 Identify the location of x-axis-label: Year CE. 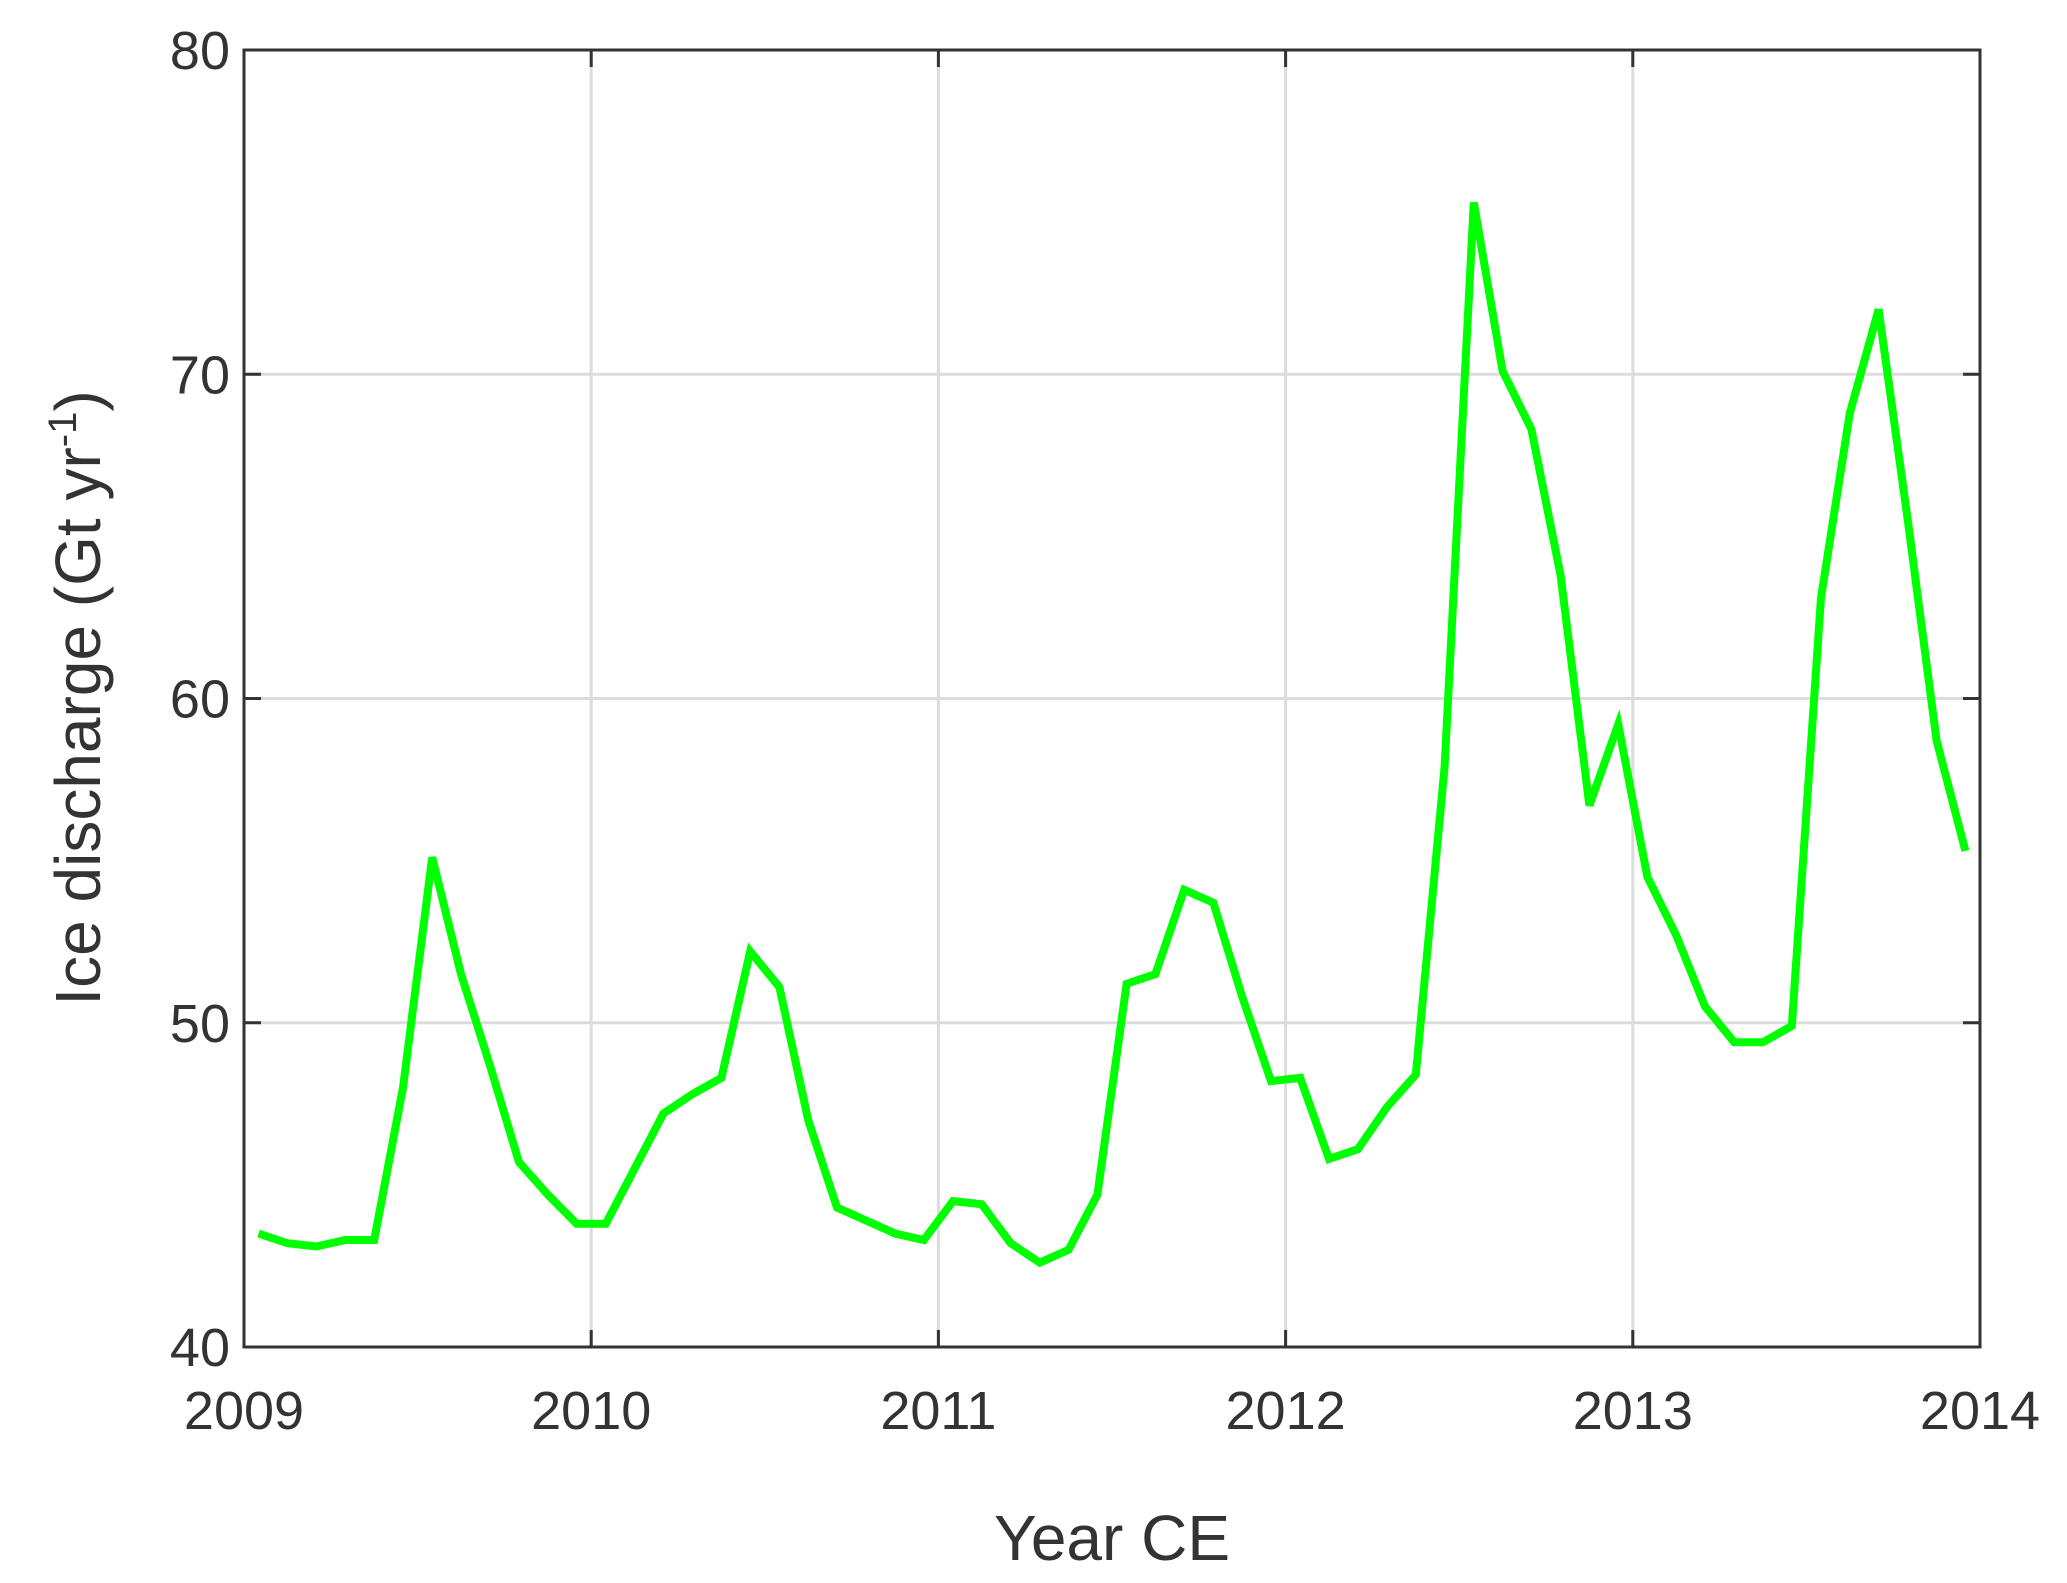
(1112, 1538).